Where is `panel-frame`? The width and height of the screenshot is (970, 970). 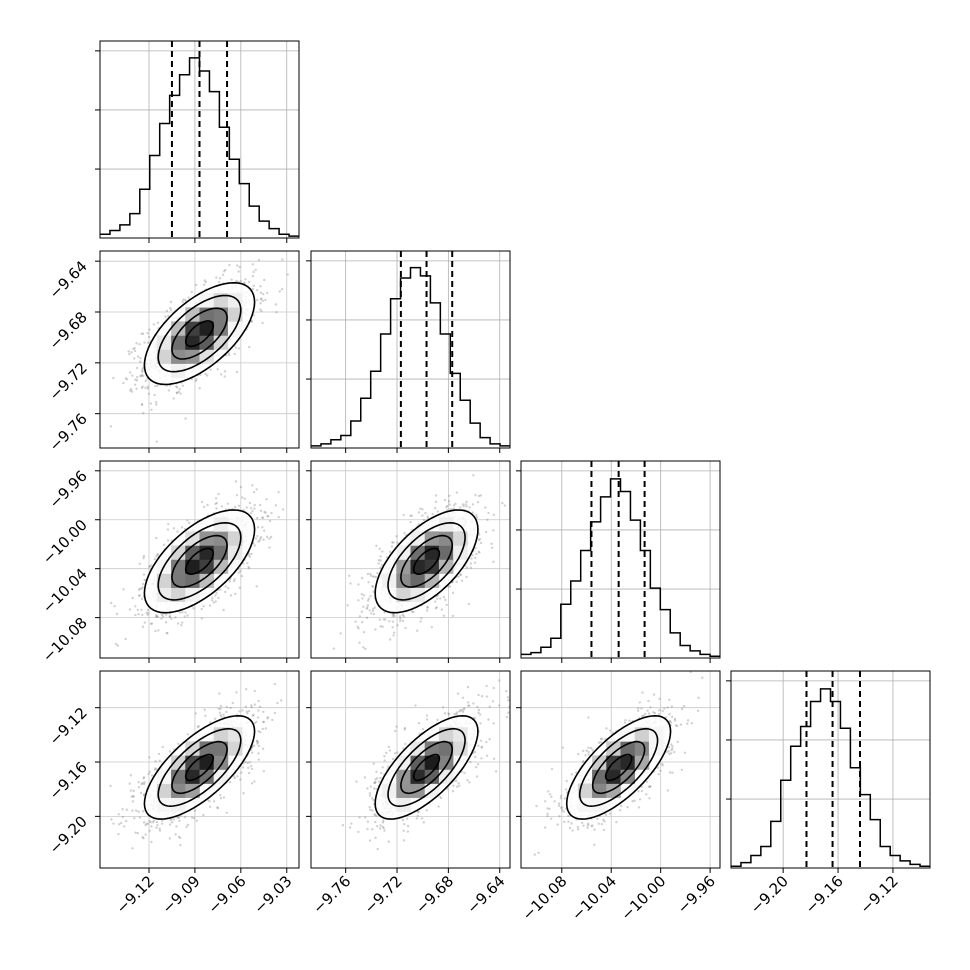 panel-frame is located at coordinates (410, 559).